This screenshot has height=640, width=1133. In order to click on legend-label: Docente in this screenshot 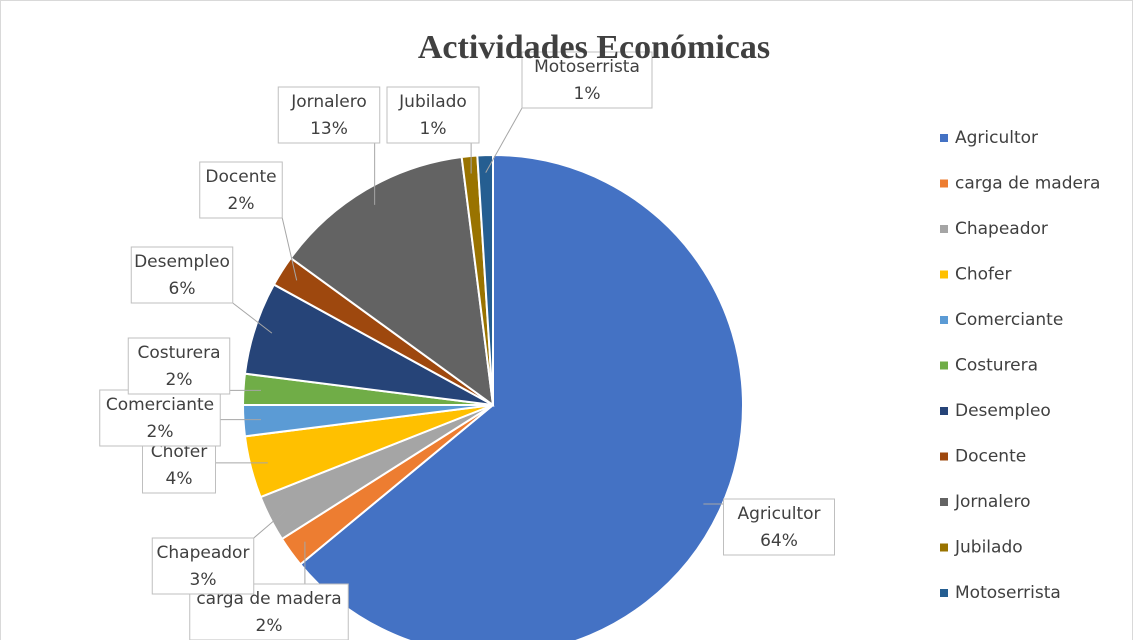, I will do `click(990, 457)`.